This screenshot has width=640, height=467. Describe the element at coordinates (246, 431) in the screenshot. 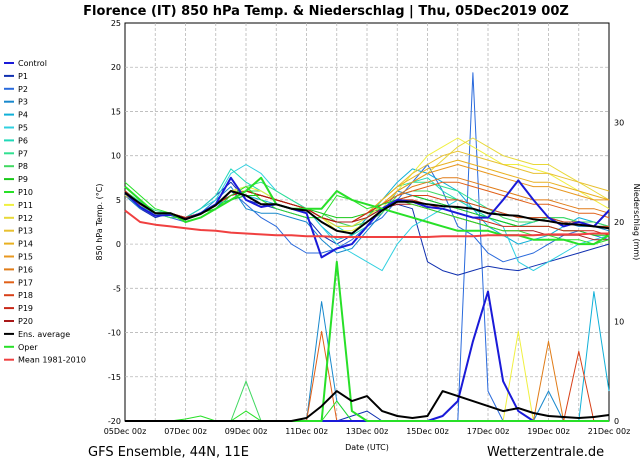

I see `x-tick-label: 09Dec 00z` at that location.